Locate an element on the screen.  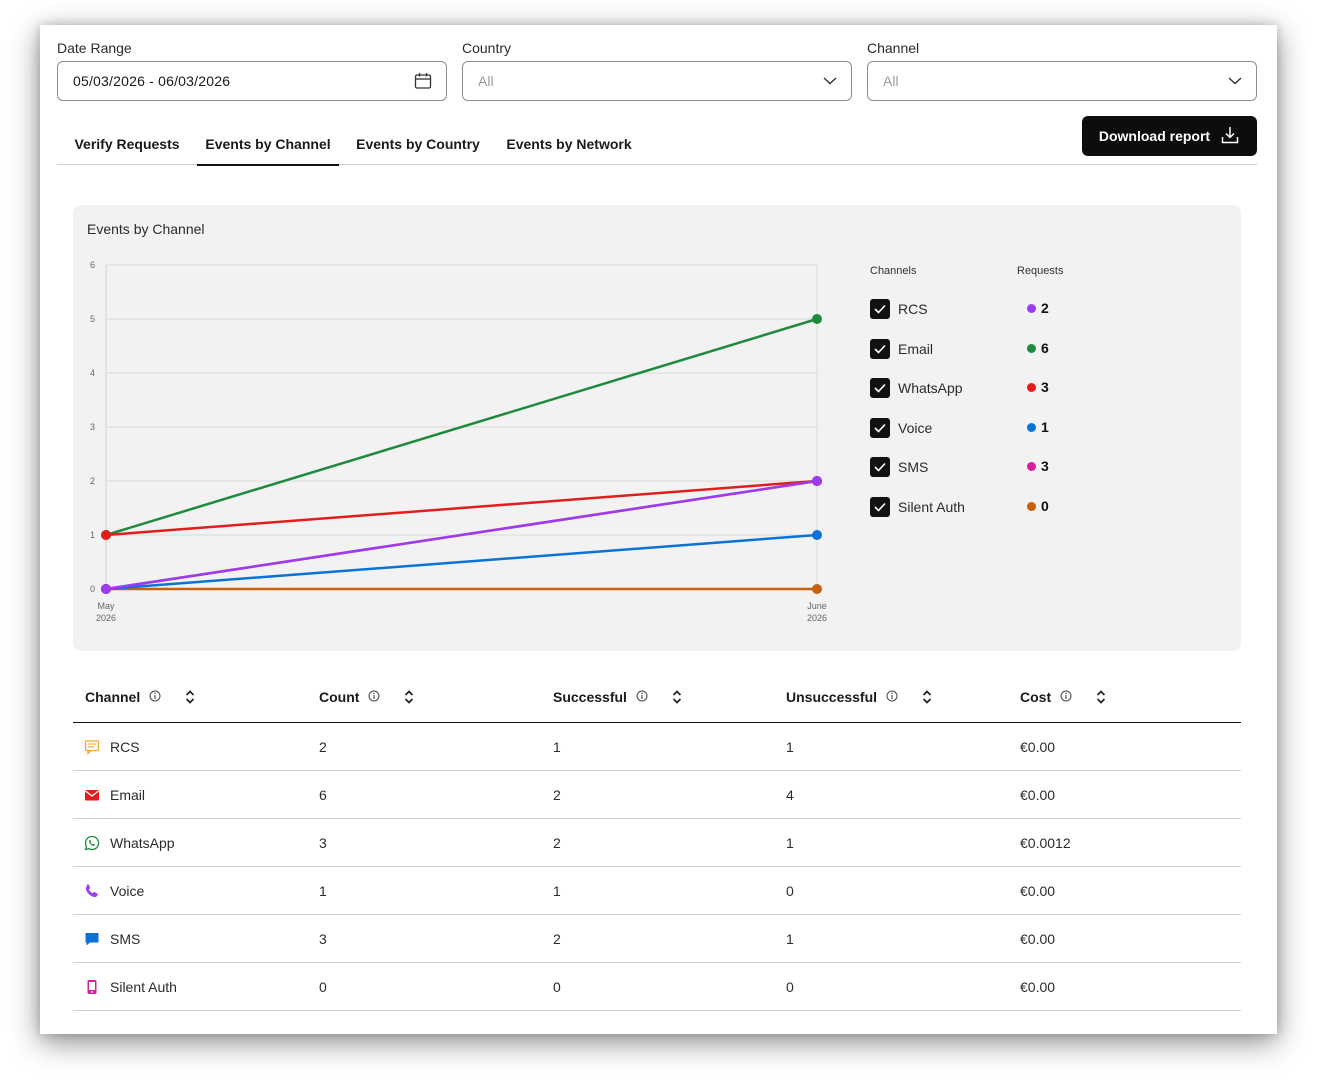
cell-channel: RCS is located at coordinates (125, 747).